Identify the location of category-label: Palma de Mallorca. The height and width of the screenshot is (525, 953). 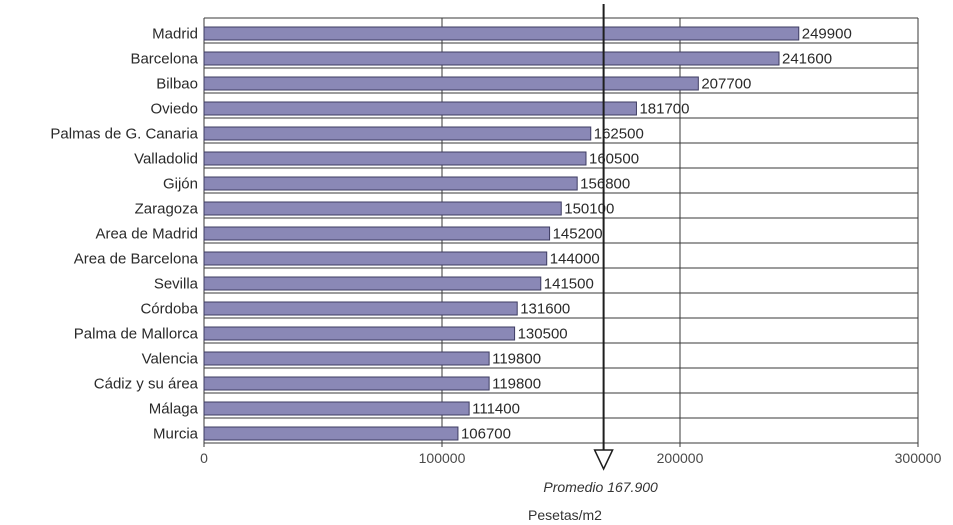
(136, 334).